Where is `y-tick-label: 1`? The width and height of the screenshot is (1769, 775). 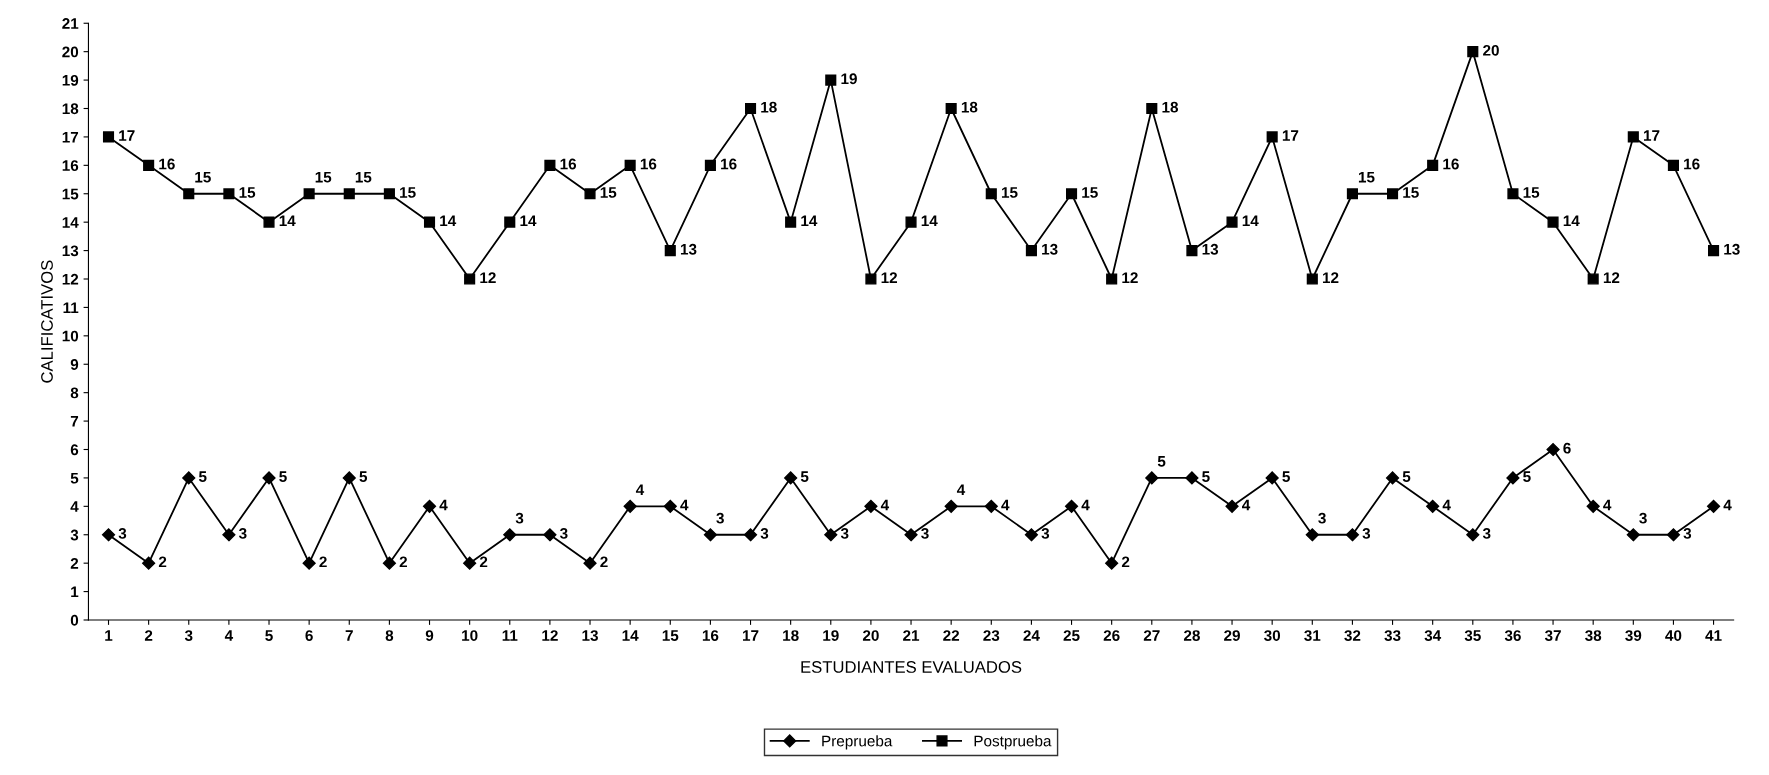 y-tick-label: 1 is located at coordinates (75, 592).